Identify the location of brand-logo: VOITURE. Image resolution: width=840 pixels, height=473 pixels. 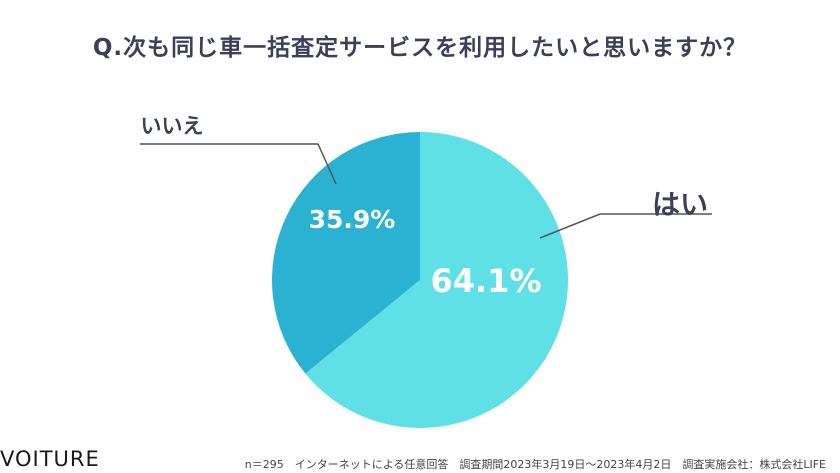
(50, 459).